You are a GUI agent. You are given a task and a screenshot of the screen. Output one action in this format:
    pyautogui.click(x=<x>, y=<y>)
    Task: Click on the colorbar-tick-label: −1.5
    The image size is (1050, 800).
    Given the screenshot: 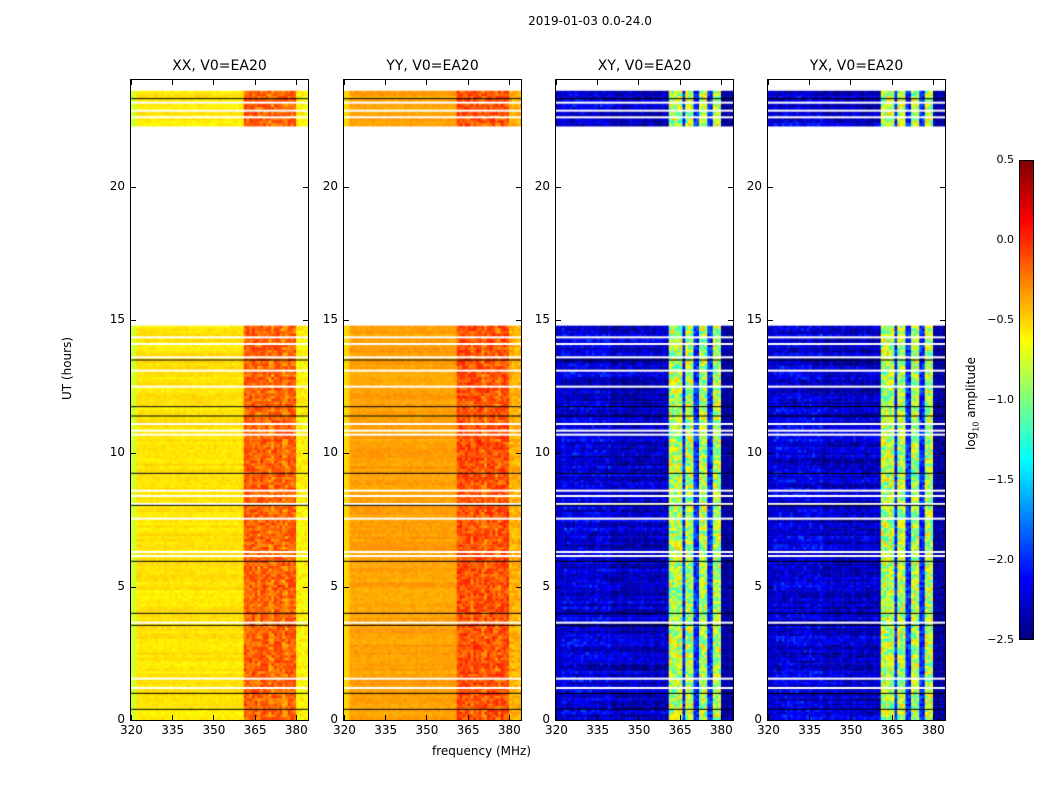 What is the action you would take?
    pyautogui.click(x=1000, y=479)
    